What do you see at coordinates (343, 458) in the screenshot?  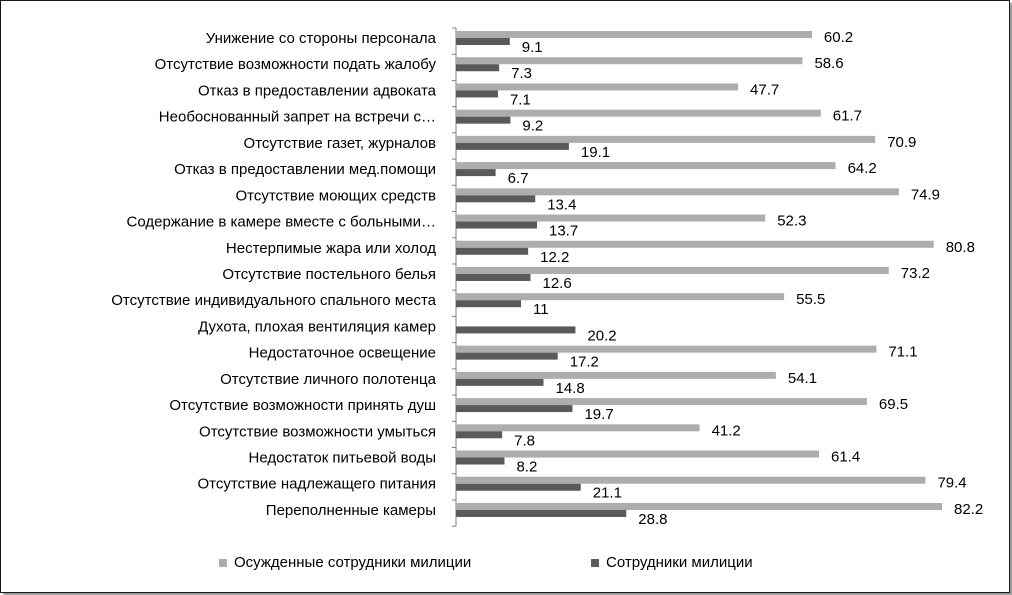 I see `category-label: Недостаток питьевой воды` at bounding box center [343, 458].